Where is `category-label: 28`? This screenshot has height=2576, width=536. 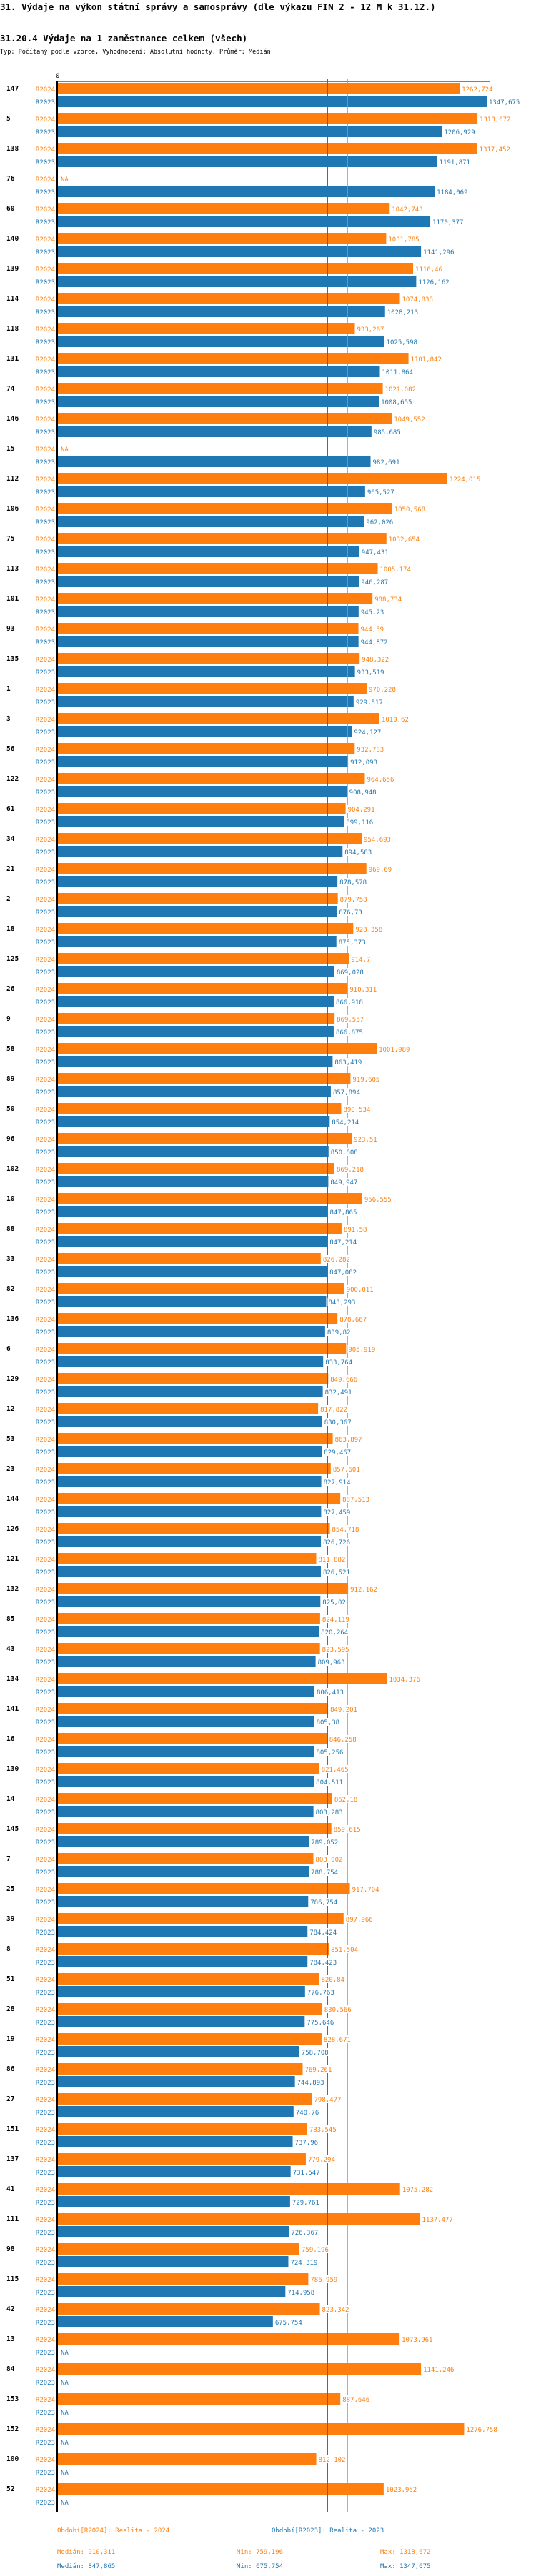 category-label: 28 is located at coordinates (10, 2009).